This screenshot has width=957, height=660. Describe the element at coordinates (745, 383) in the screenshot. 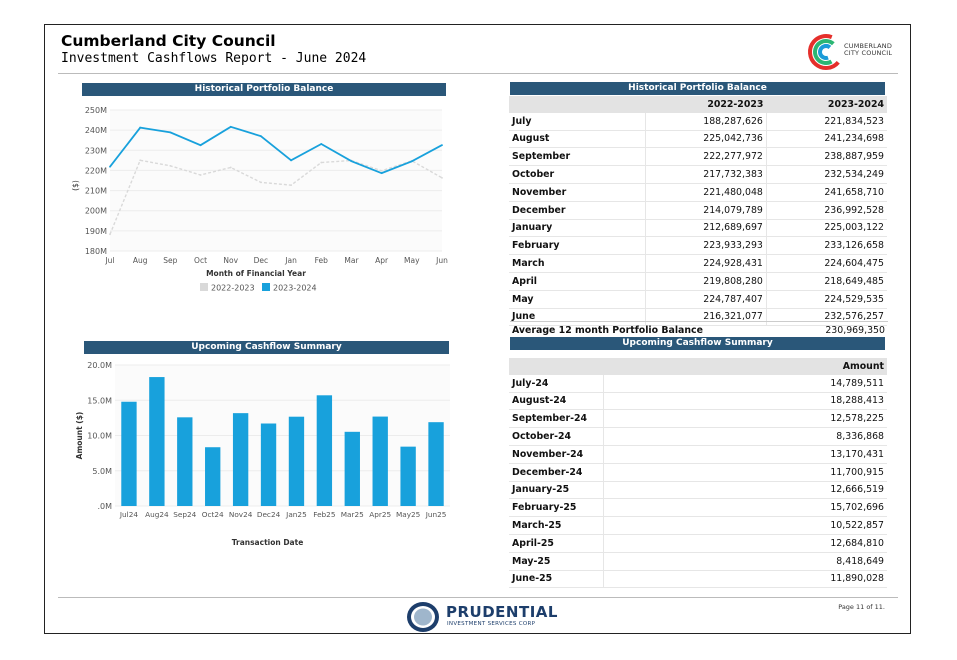

I see `amount-cell: 14,789,511` at that location.